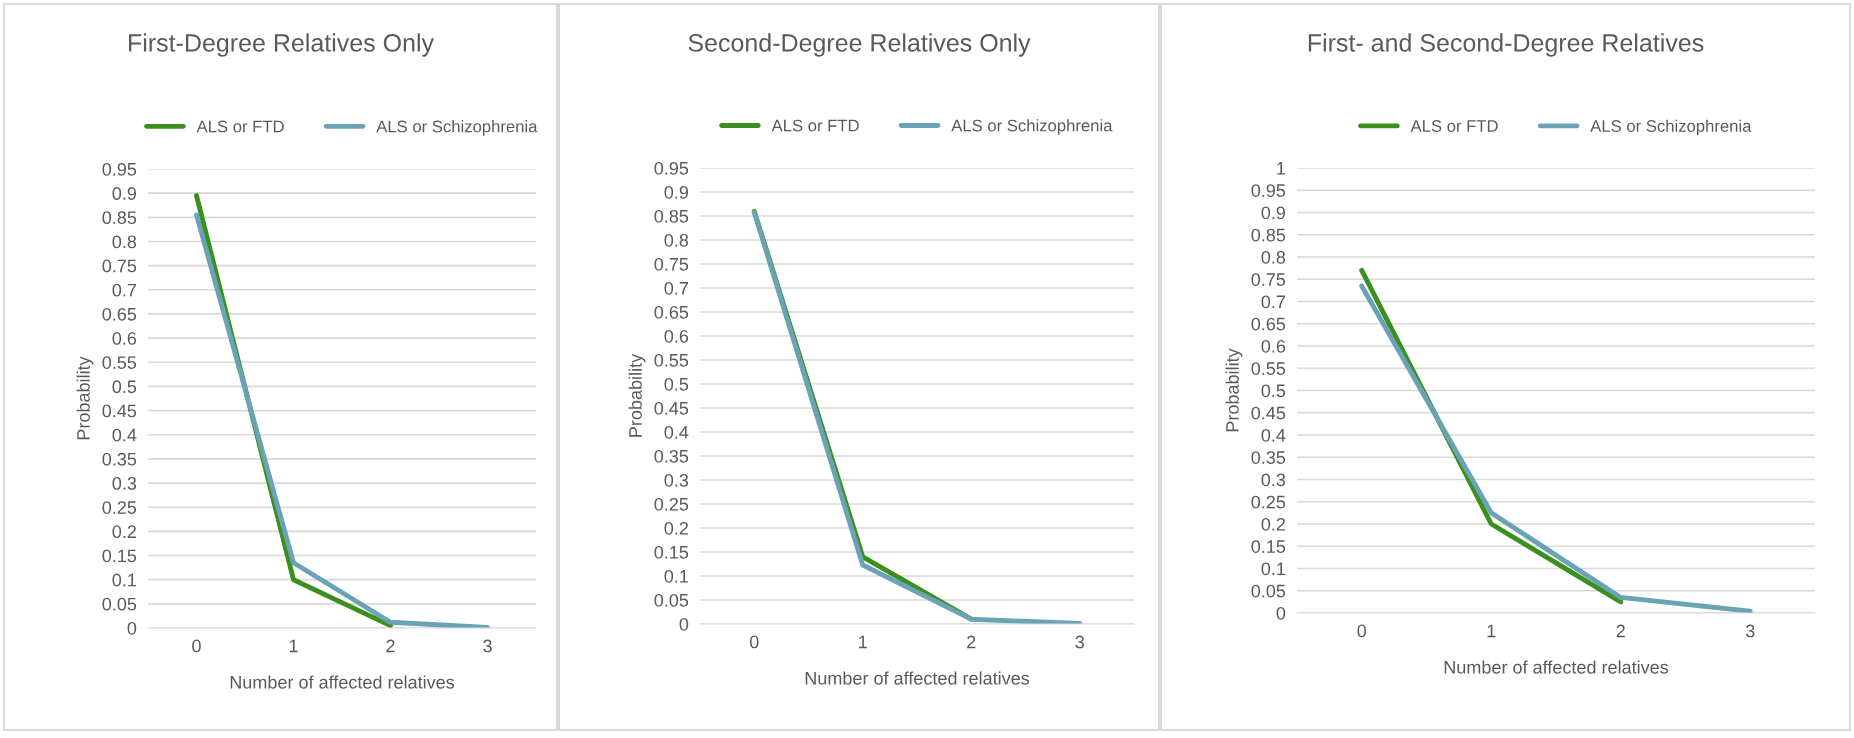 This screenshot has height=738, width=1854. What do you see at coordinates (1506, 45) in the screenshot?
I see `chart-title: First- and Second-Degree Relatives` at bounding box center [1506, 45].